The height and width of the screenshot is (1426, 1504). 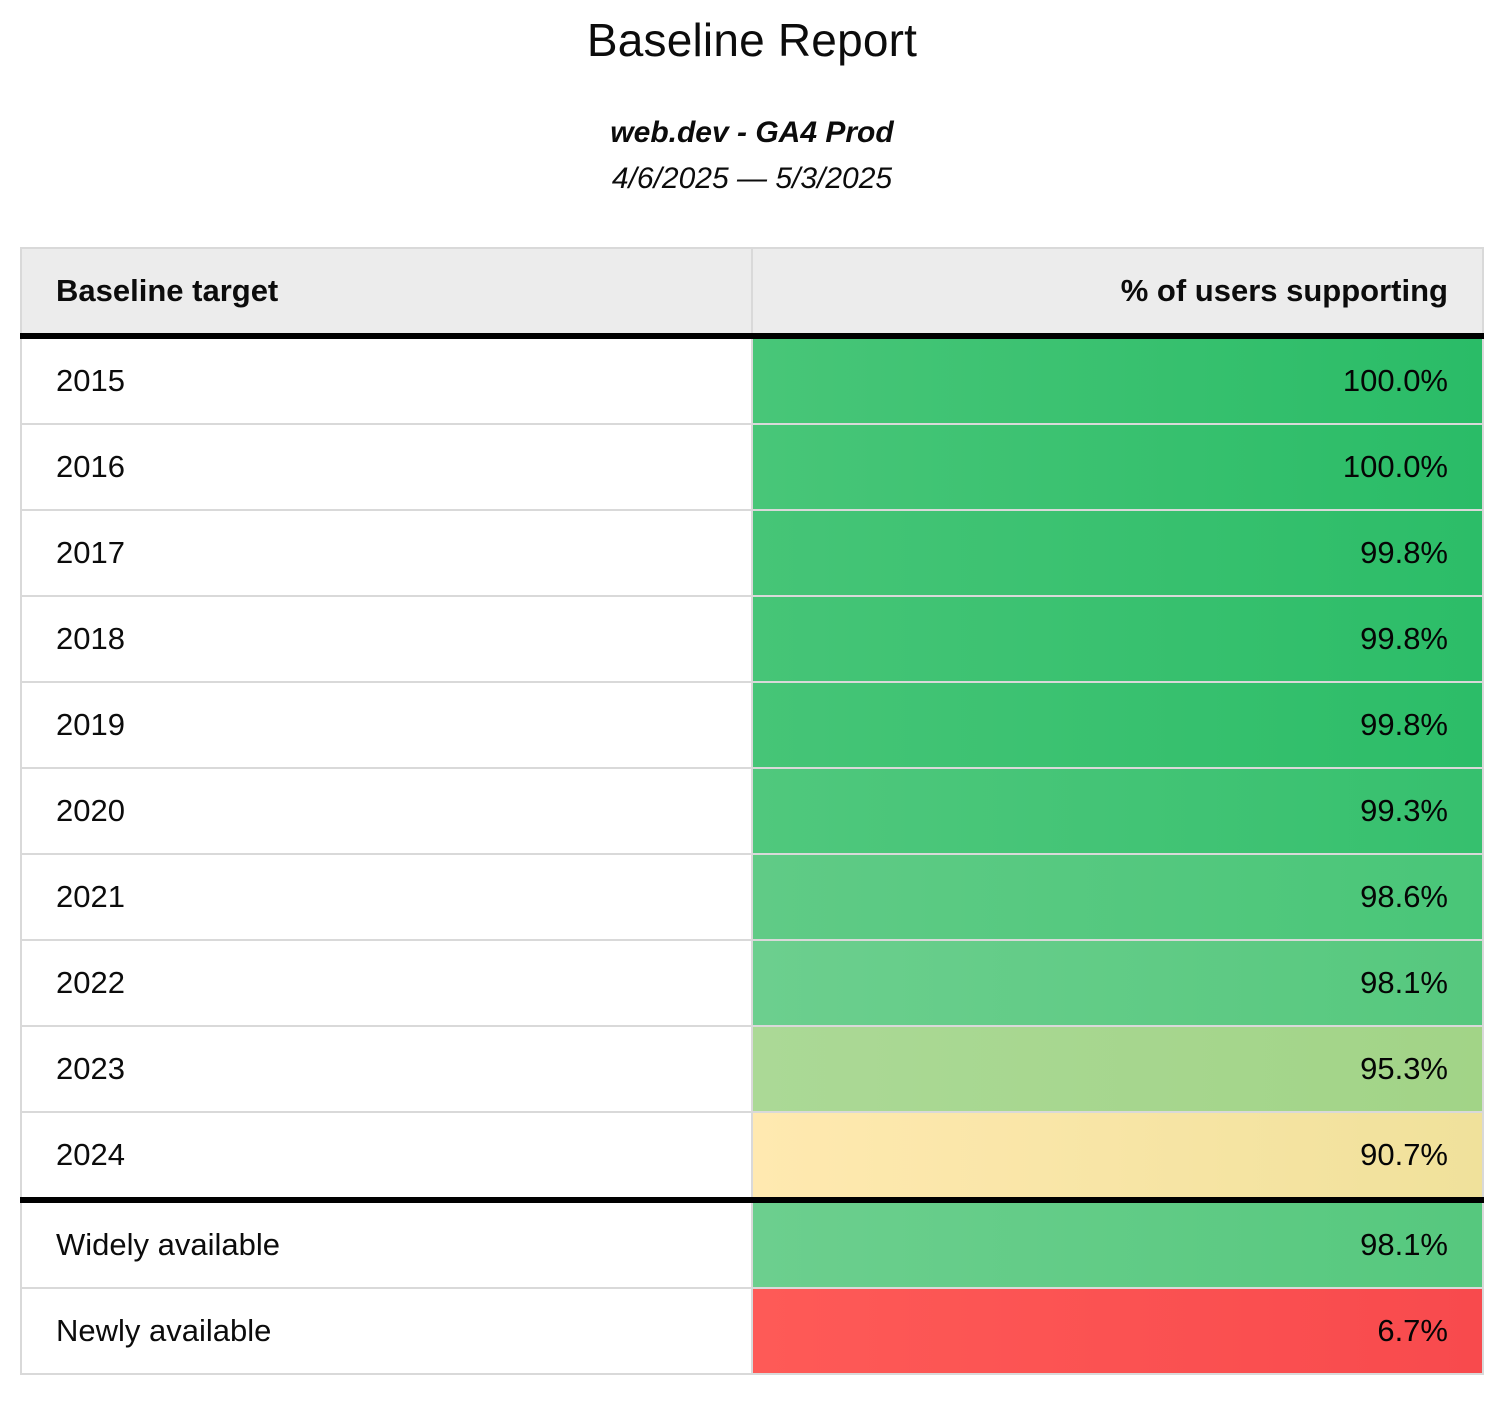 I want to click on table-row: 2024 90.7%, so click(x=752, y=1155).